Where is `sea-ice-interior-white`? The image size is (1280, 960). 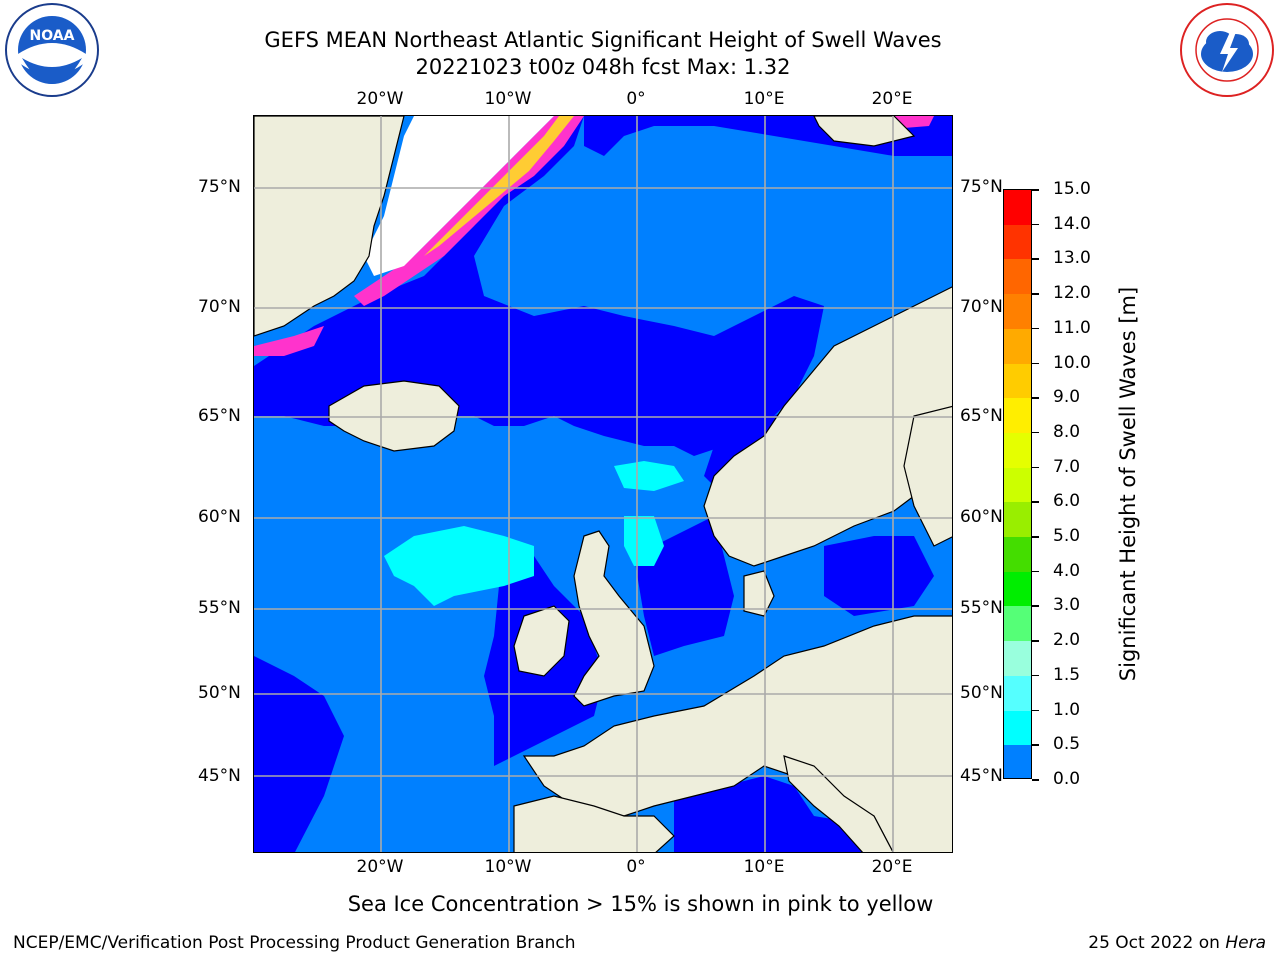 sea-ice-interior-white is located at coordinates (459, 196).